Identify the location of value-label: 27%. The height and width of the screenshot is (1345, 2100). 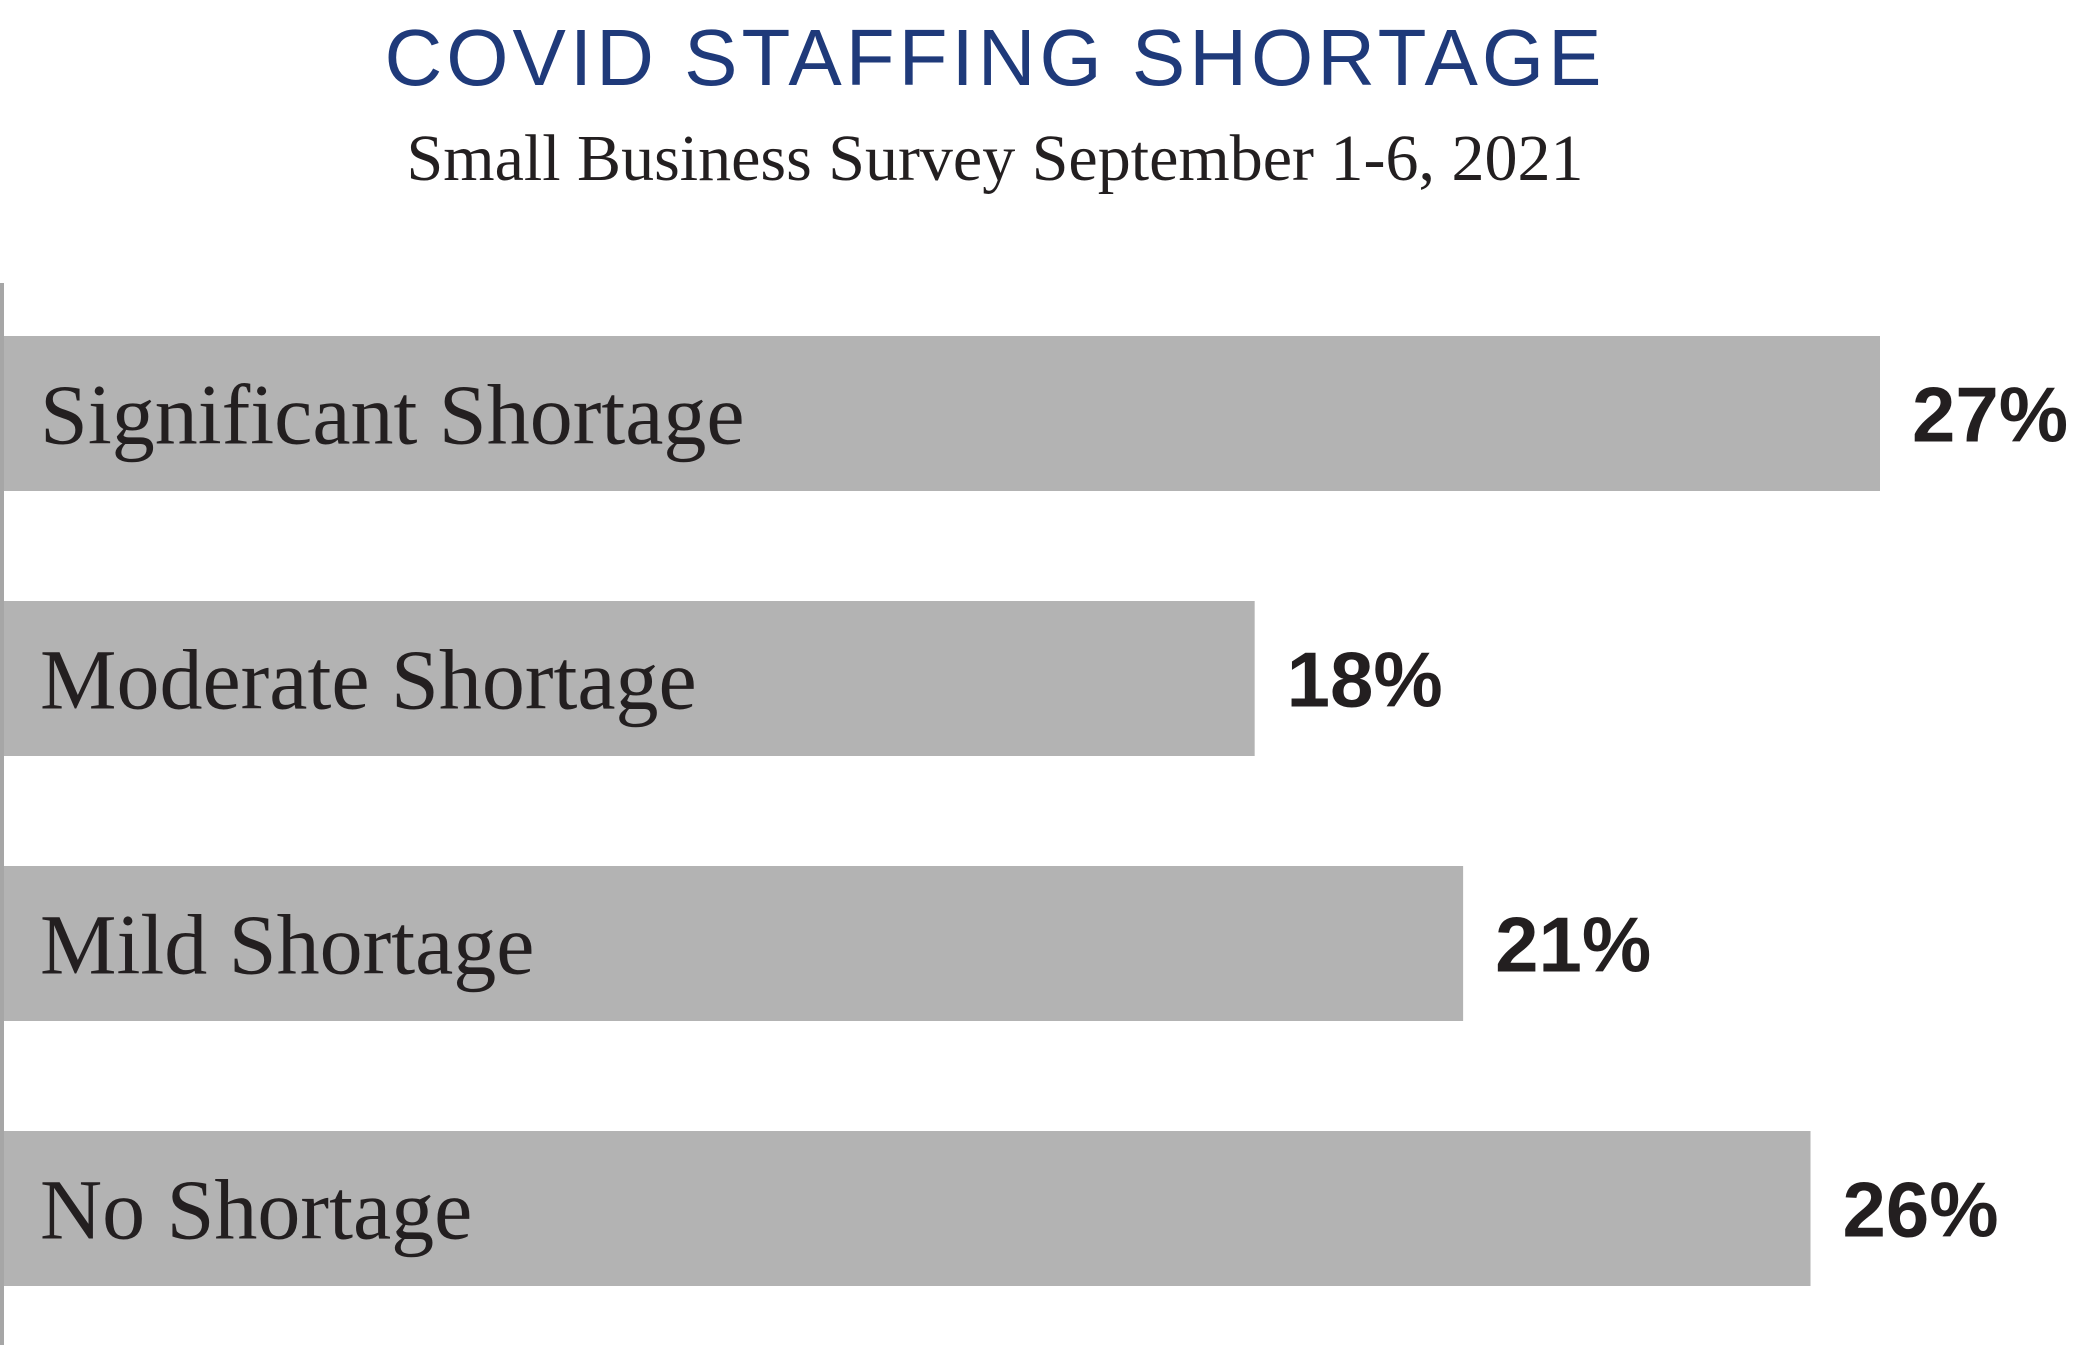
(1990, 415).